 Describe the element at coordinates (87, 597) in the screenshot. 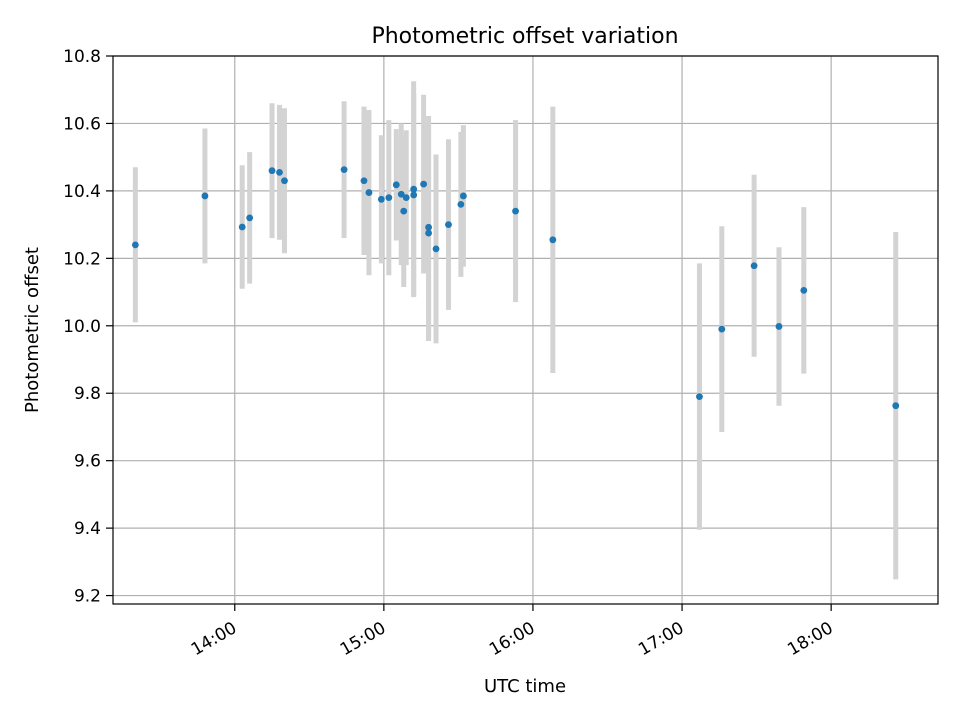

I see `y-tick-label: 9.2` at that location.